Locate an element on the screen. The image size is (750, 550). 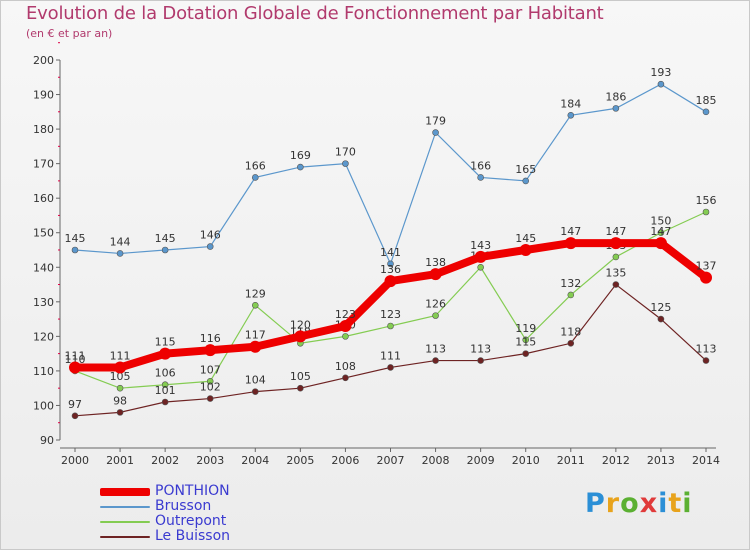
data-label-brusson: 145 is located at coordinates (75, 238).